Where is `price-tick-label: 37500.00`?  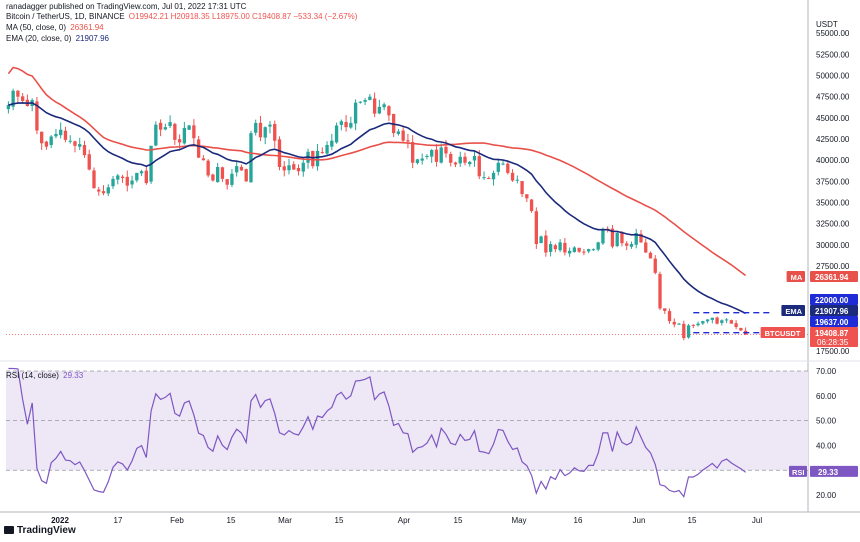
price-tick-label: 37500.00 is located at coordinates (833, 181).